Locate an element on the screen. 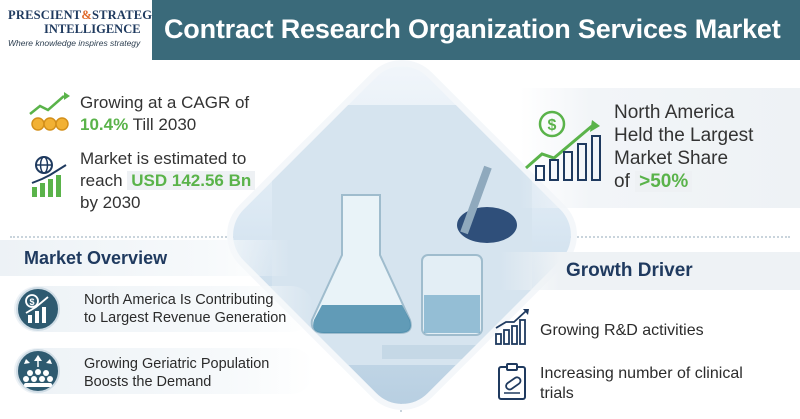 Image resolution: width=800 pixels, height=419 pixels. logo-tagline: Where knowledge inspires strategy is located at coordinates (74, 43).